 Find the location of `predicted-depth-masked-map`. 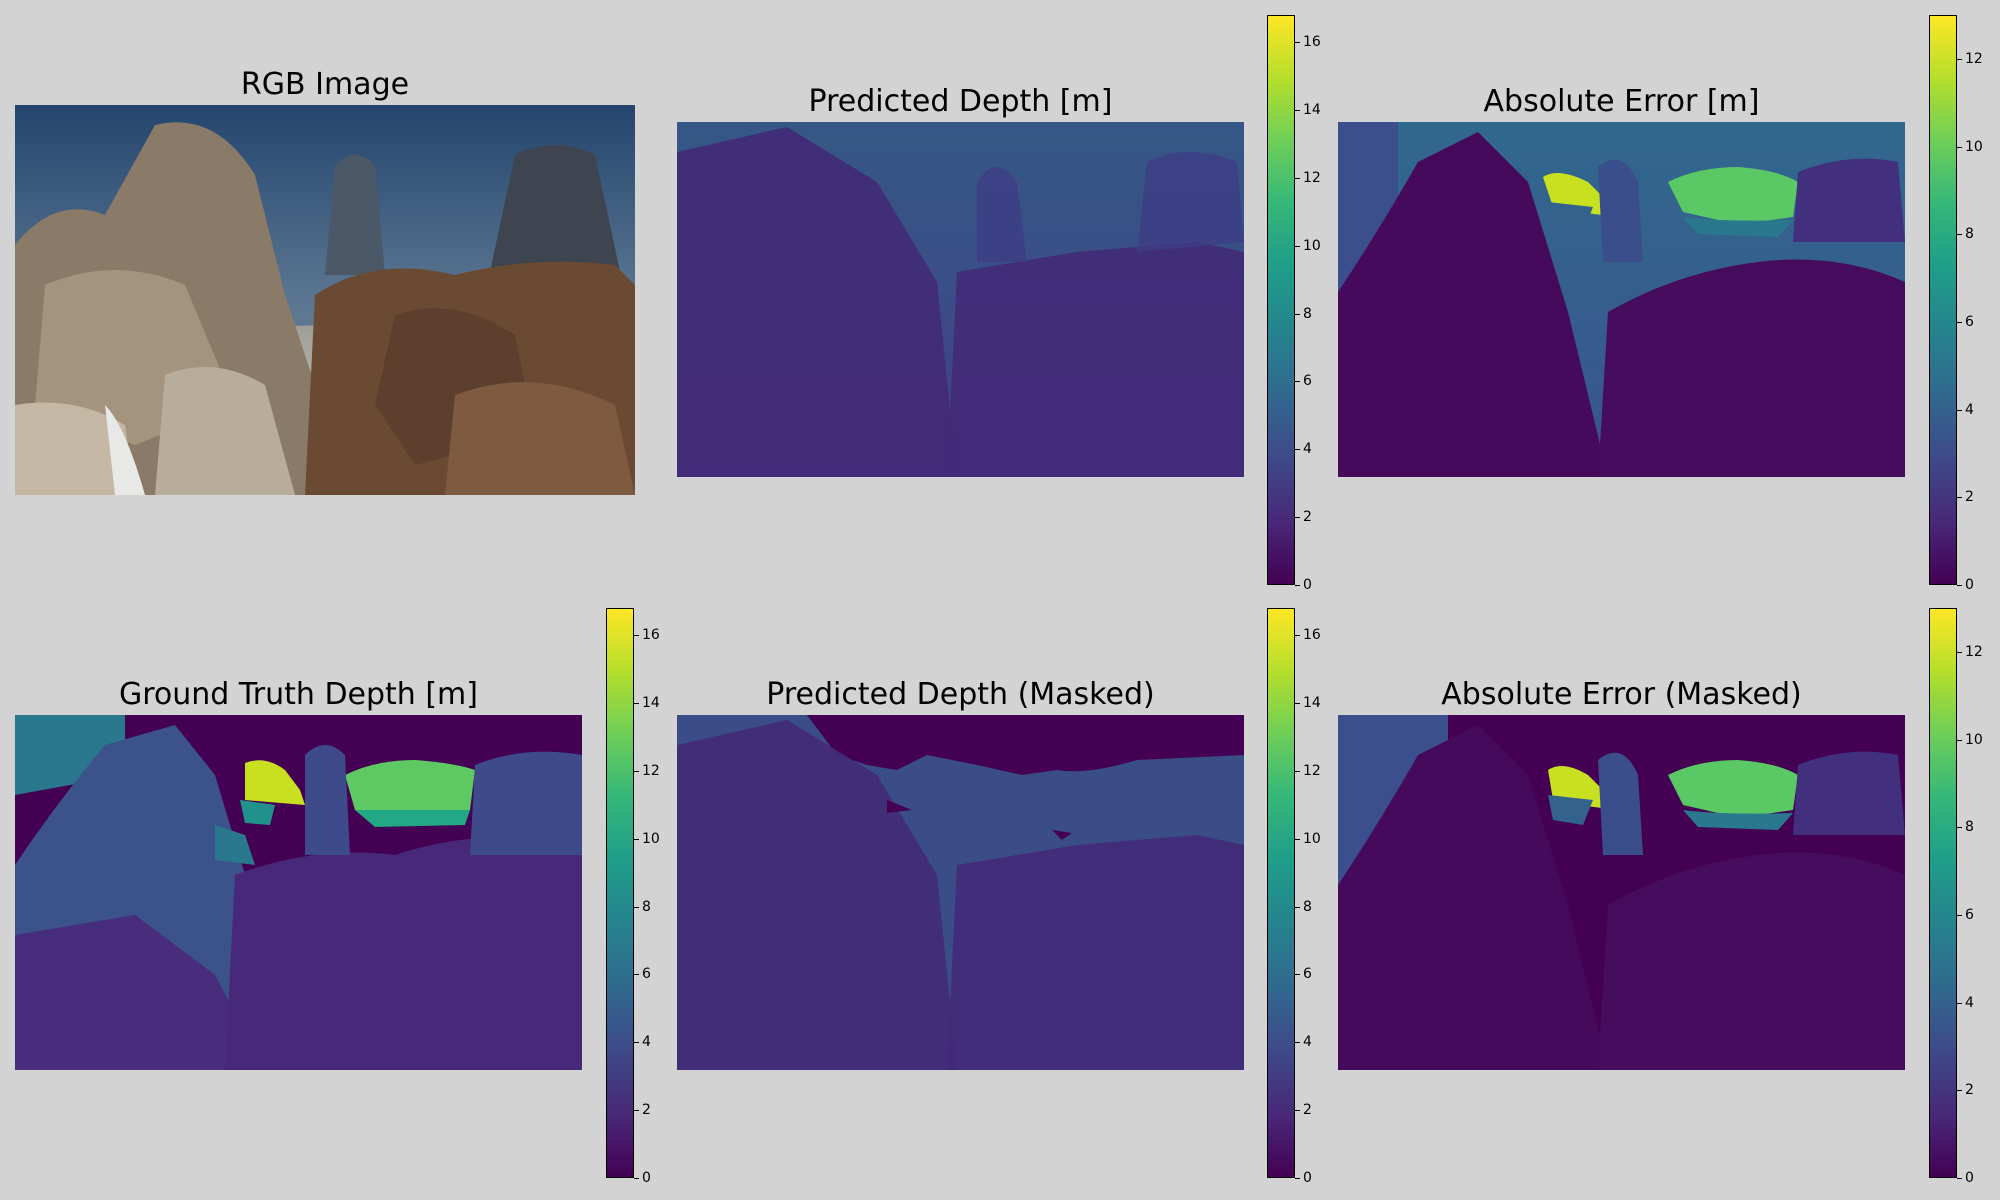

predicted-depth-masked-map is located at coordinates (960, 892).